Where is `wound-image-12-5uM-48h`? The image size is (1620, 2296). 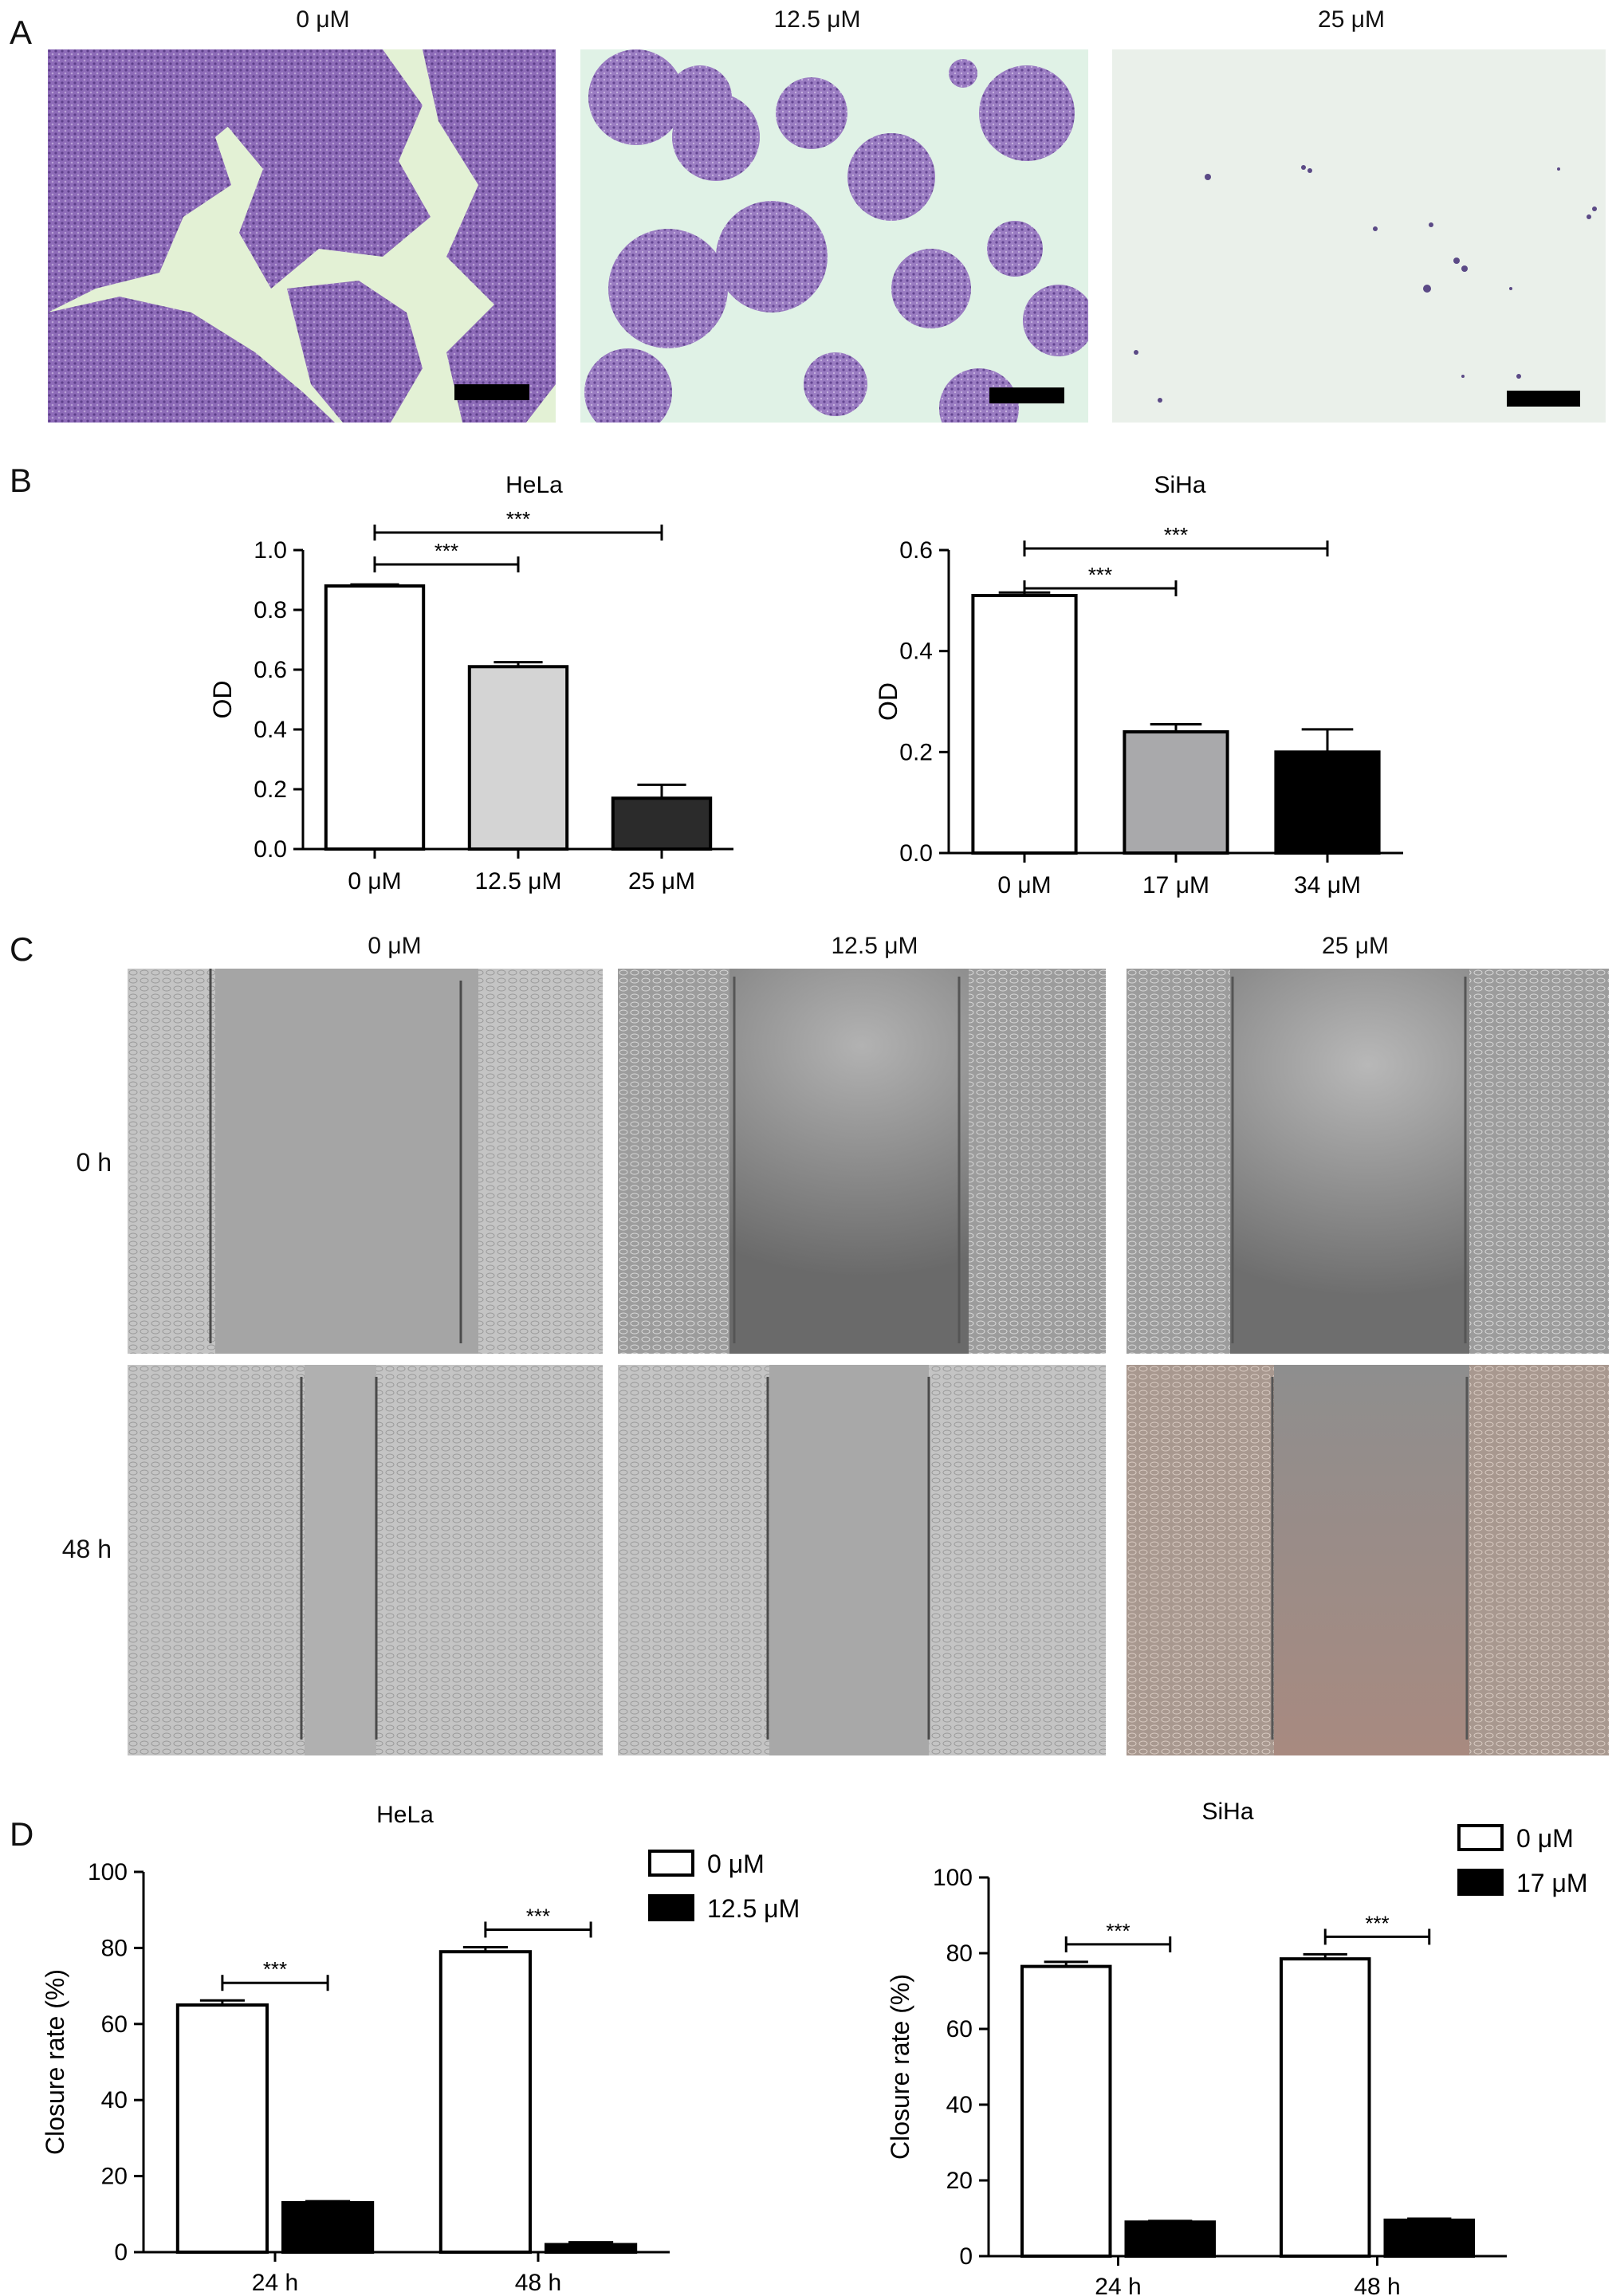
wound-image-12-5uM-48h is located at coordinates (862, 1560).